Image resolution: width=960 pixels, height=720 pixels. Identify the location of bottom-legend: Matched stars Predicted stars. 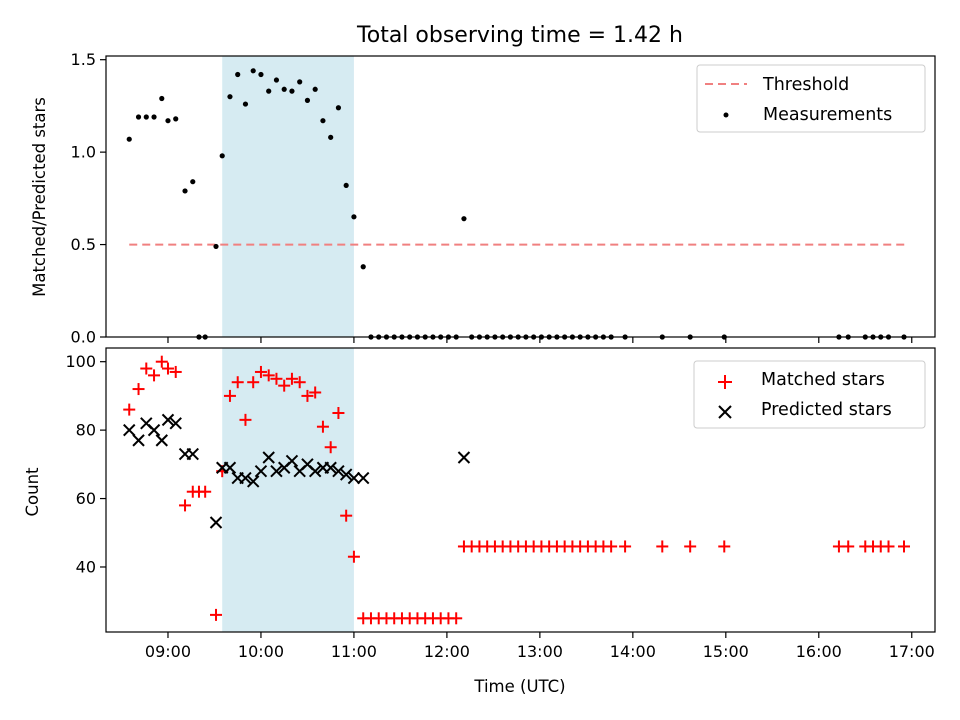
(809, 394).